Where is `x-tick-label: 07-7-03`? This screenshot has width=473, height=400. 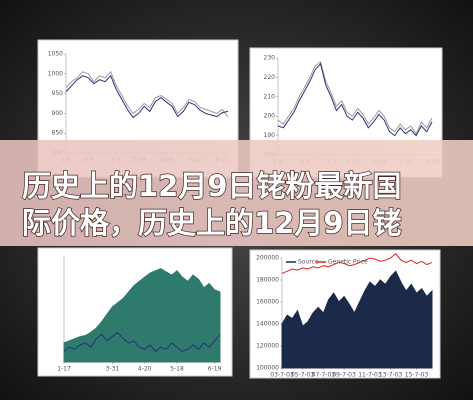 x-tick-label: 07-7-03 is located at coordinates (324, 375).